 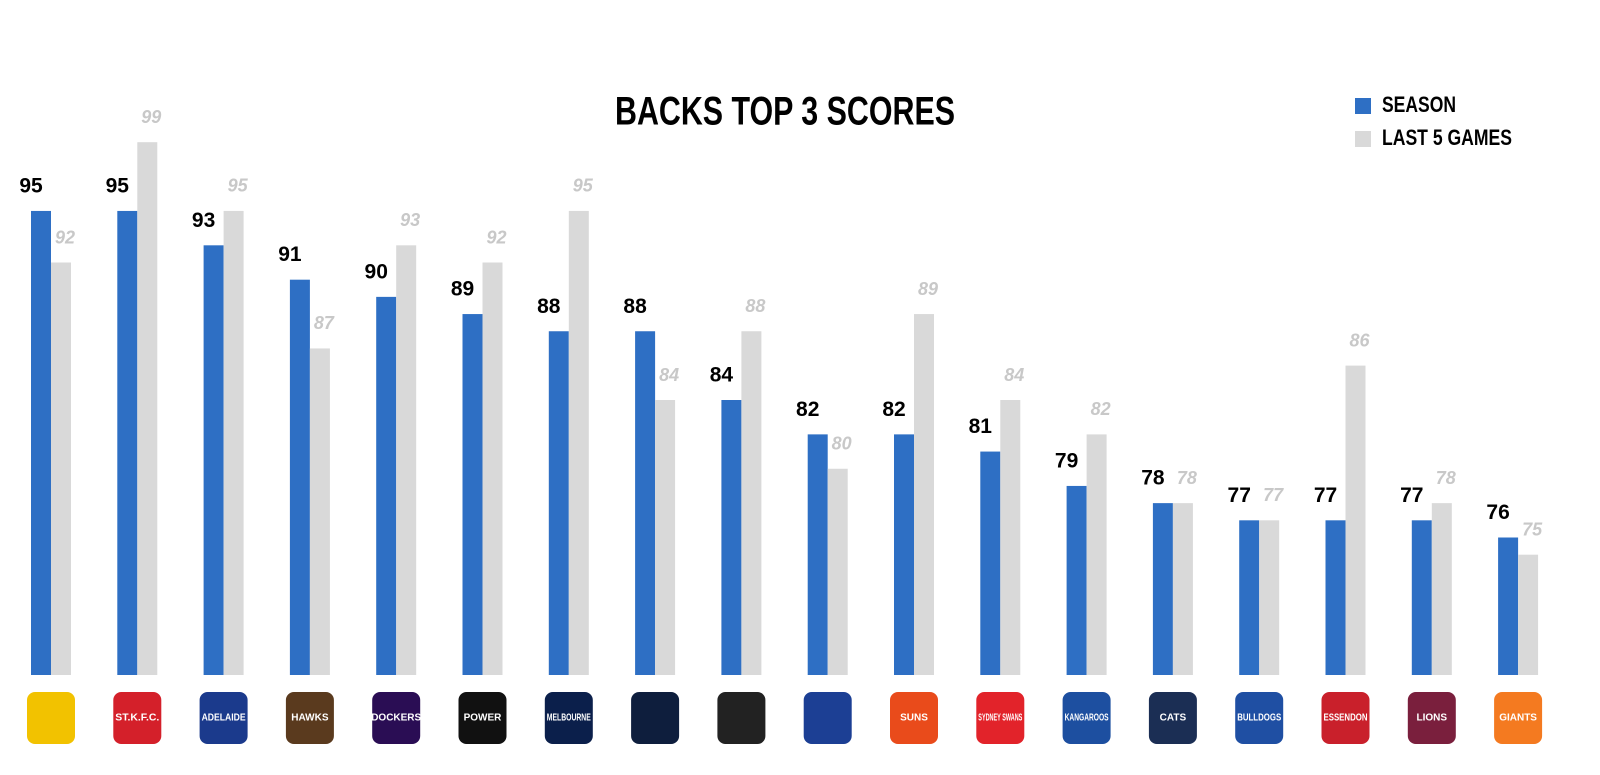 I want to click on x-tick-label: KANGAROOS, so click(x=1087, y=718).